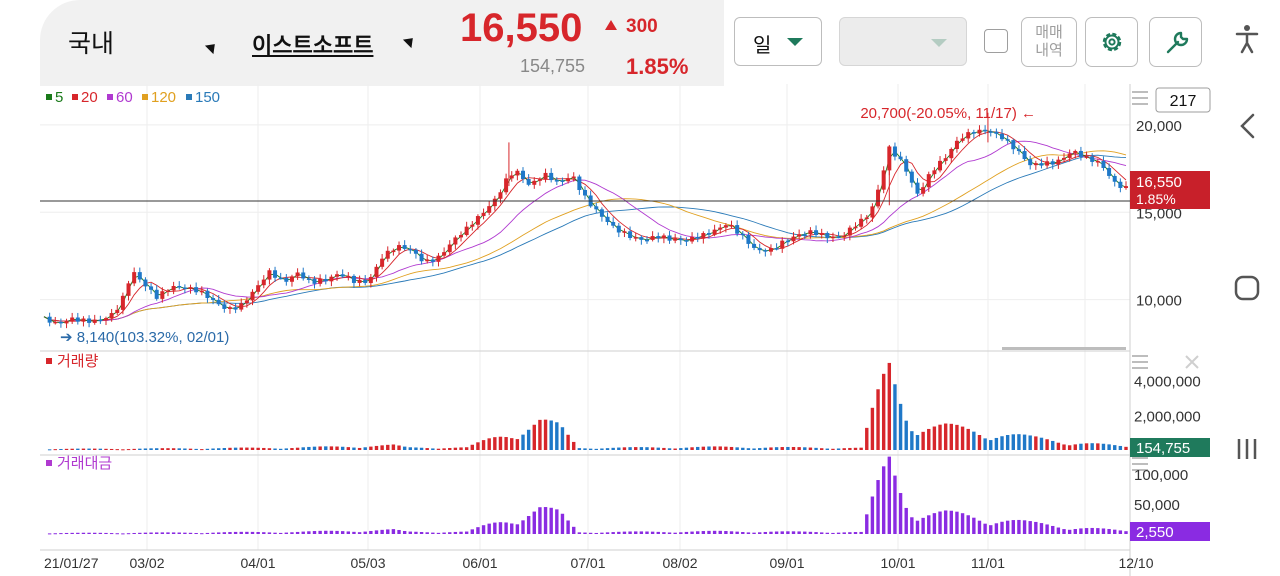 The height and width of the screenshot is (576, 1280). Describe the element at coordinates (212, 47) in the screenshot. I see `market-caret-icon` at that location.